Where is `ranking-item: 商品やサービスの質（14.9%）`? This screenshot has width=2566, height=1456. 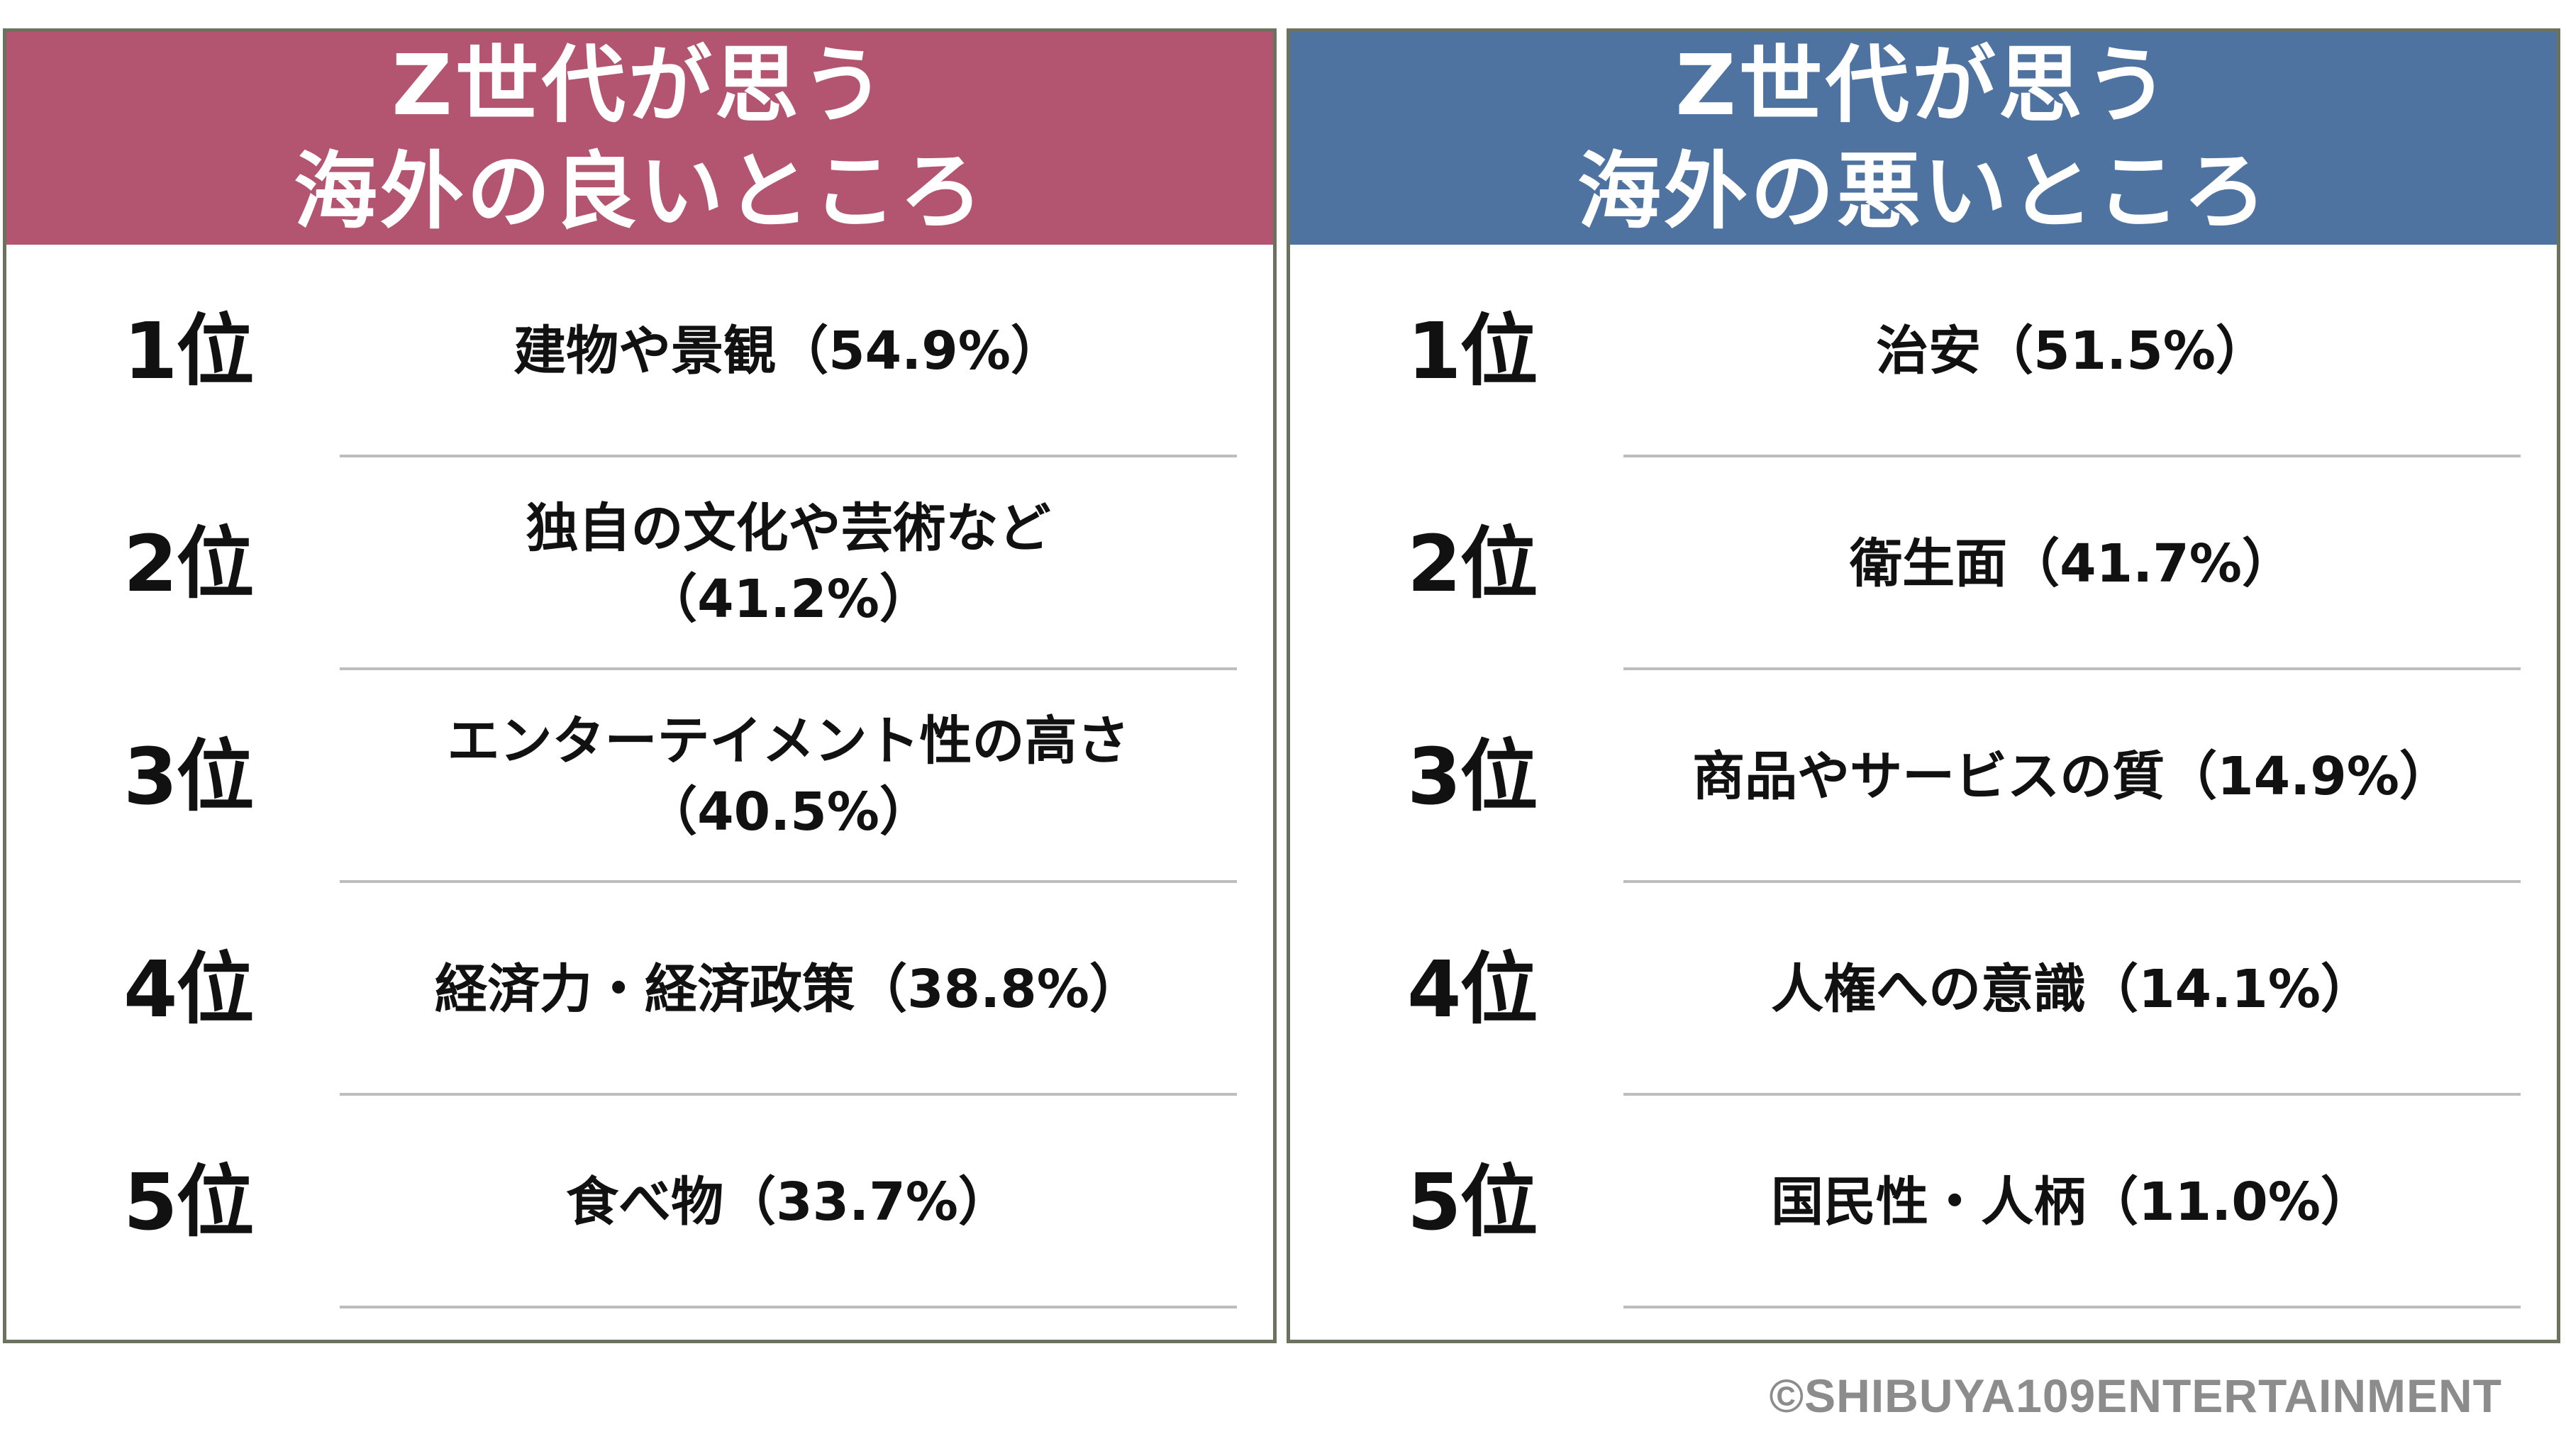 ranking-item: 商品やサービスの質（14.9%） is located at coordinates (2072, 776).